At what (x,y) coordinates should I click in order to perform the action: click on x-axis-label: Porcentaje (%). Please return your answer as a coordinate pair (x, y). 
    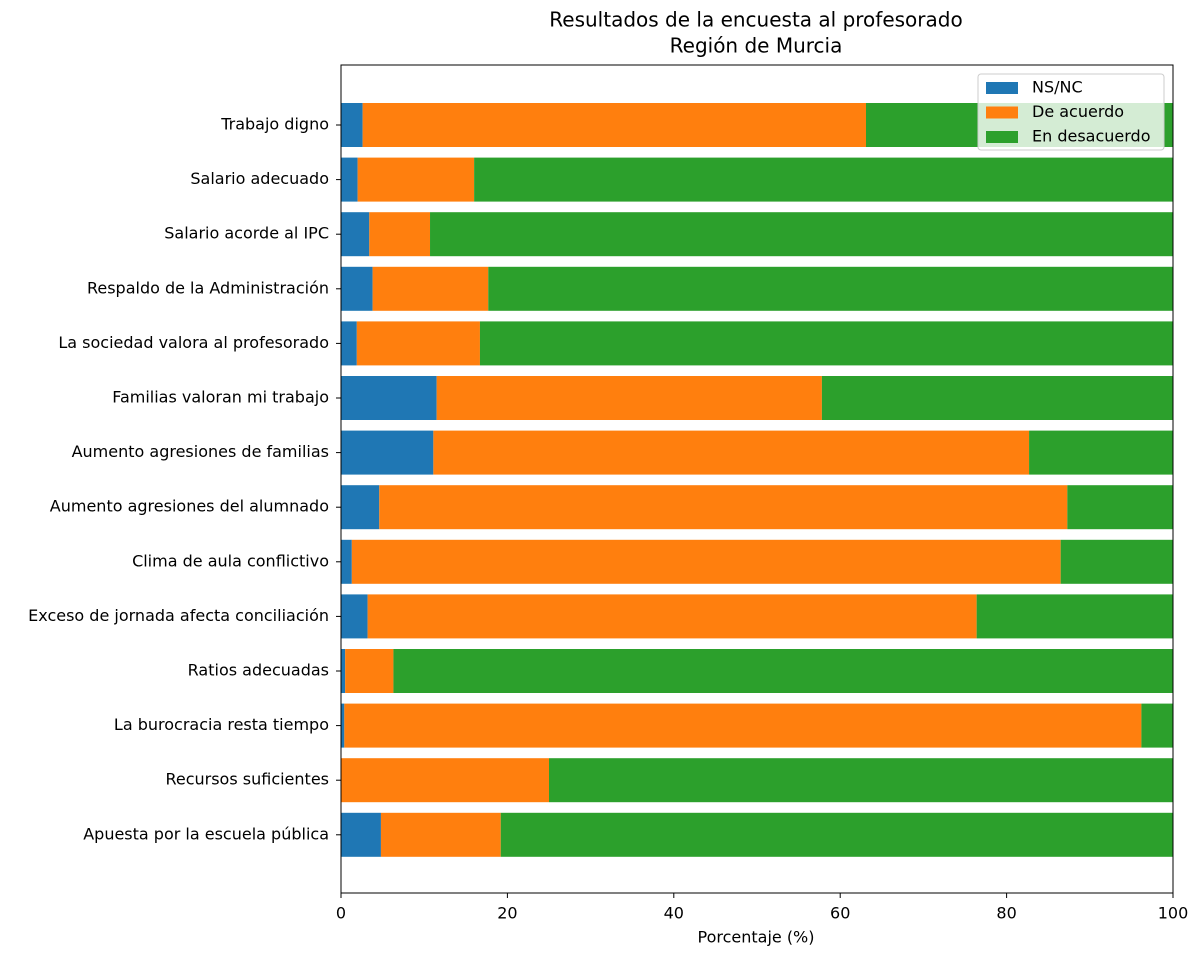
    Looking at the image, I should click on (755, 937).